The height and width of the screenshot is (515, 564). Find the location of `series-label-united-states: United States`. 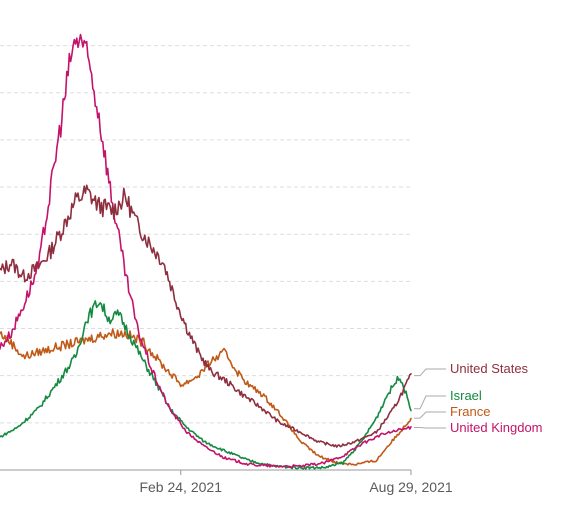

series-label-united-states: United States is located at coordinates (489, 368).